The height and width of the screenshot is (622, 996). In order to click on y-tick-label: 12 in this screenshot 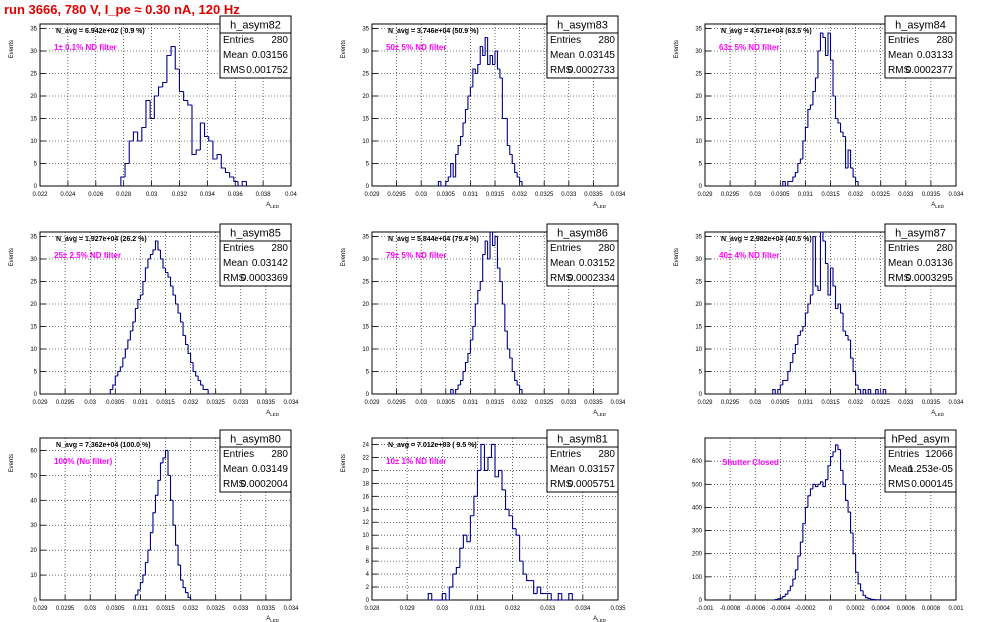, I will do `click(365, 523)`.